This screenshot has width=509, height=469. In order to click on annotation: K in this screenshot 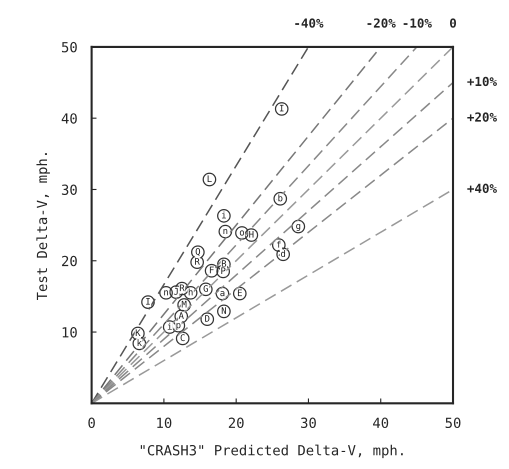, I will do `click(138, 332)`.